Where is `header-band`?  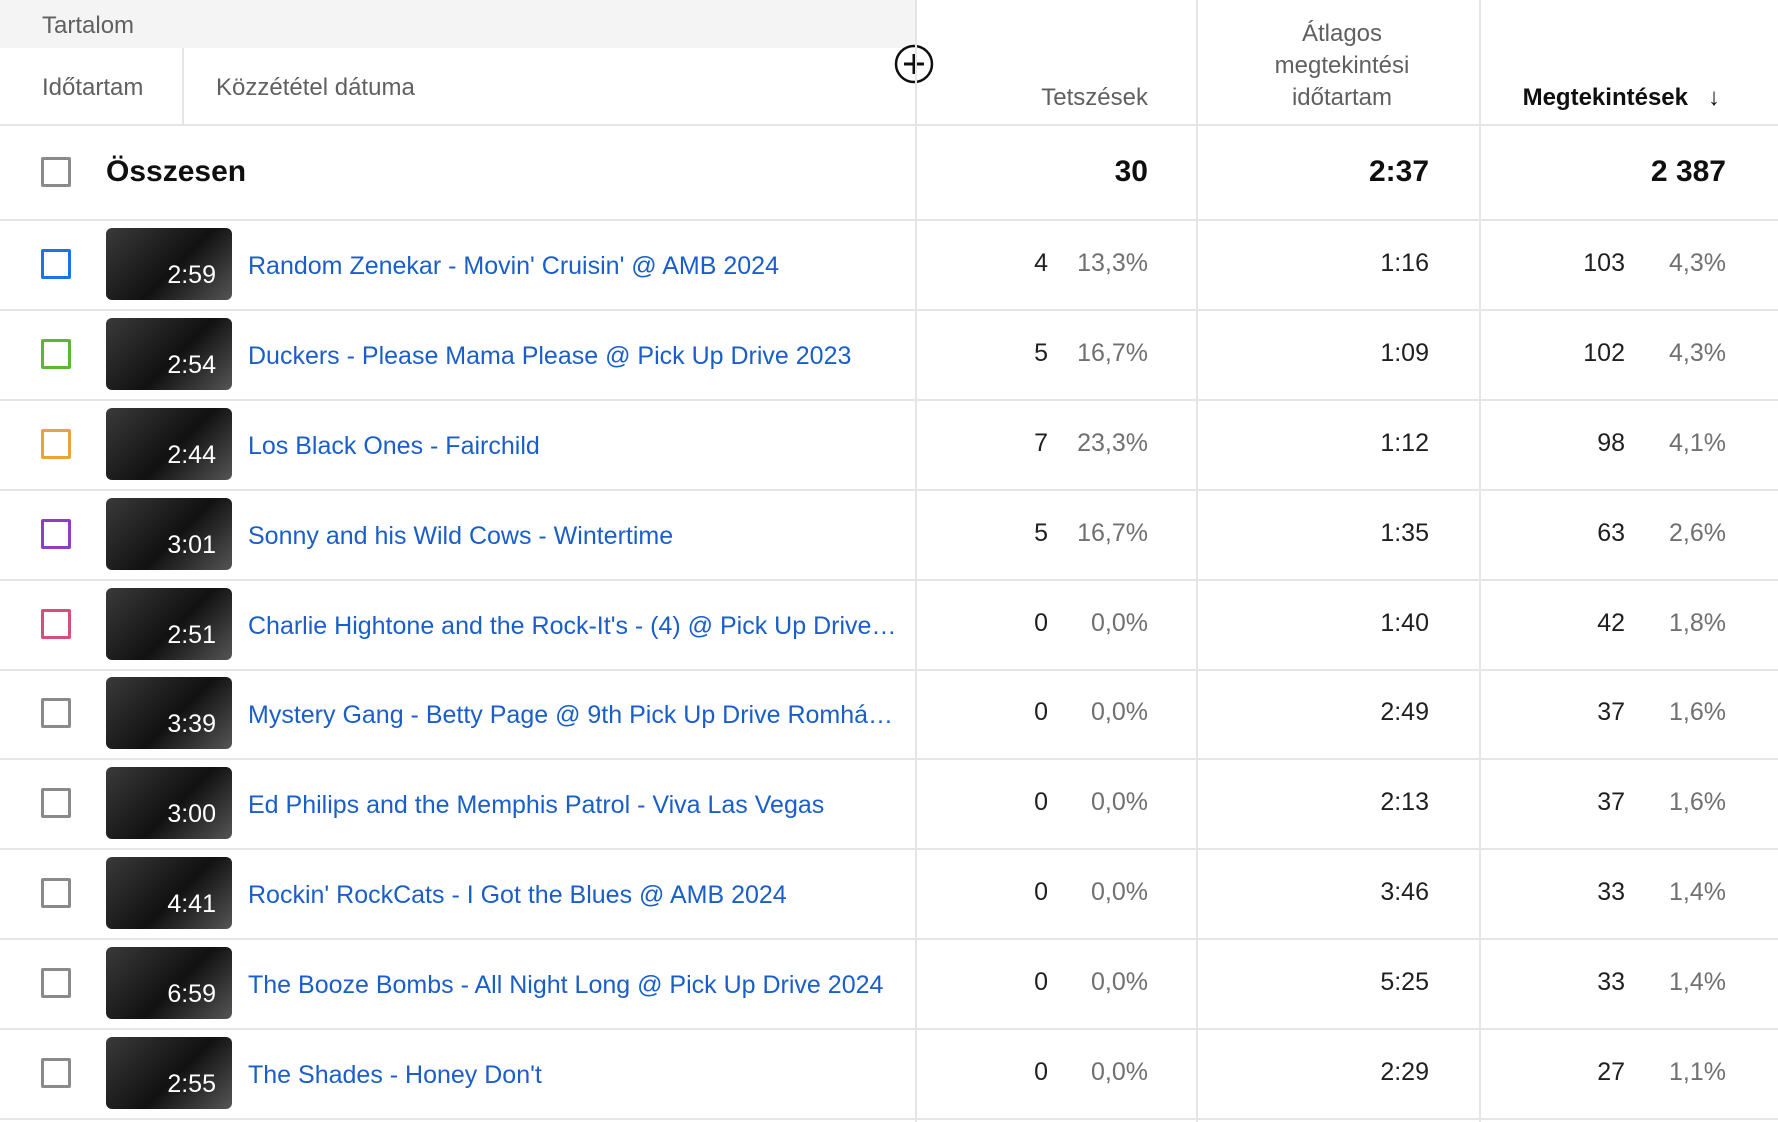 header-band is located at coordinates (457, 24).